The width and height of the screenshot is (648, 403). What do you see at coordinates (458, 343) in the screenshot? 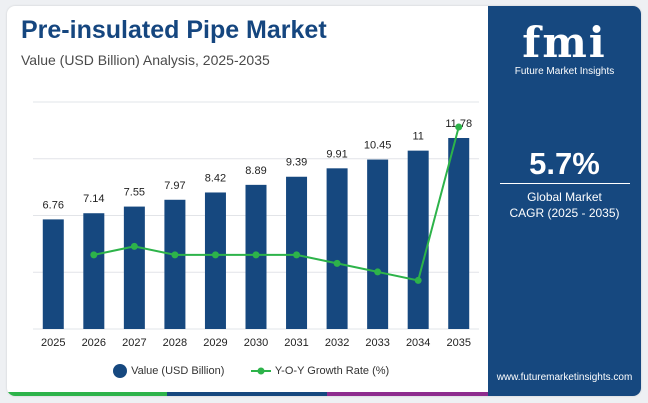
I see `x-tick-label: 2035` at bounding box center [458, 343].